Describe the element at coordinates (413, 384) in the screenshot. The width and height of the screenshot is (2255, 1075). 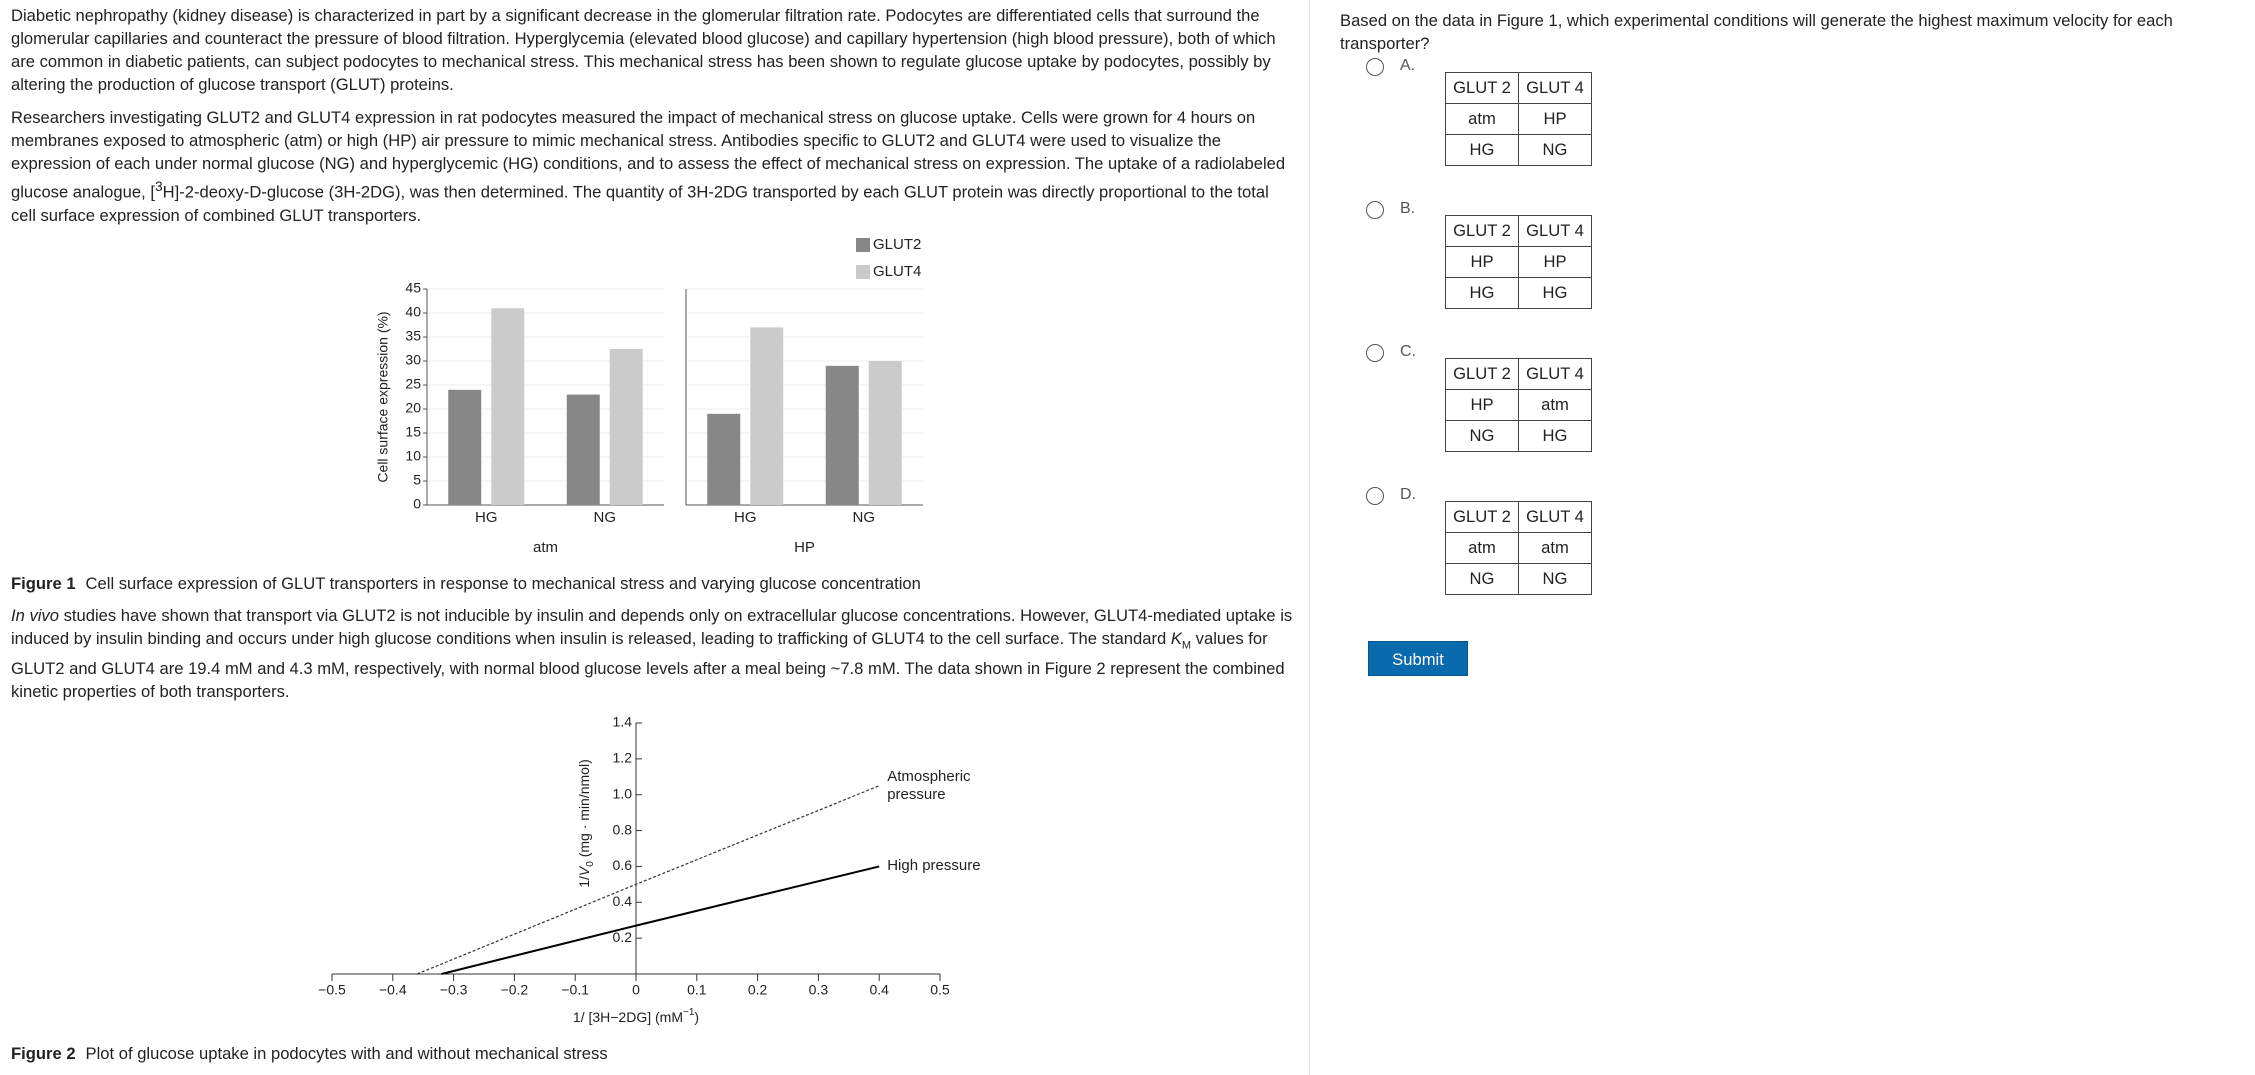
I see `y-tick-label: 25` at that location.